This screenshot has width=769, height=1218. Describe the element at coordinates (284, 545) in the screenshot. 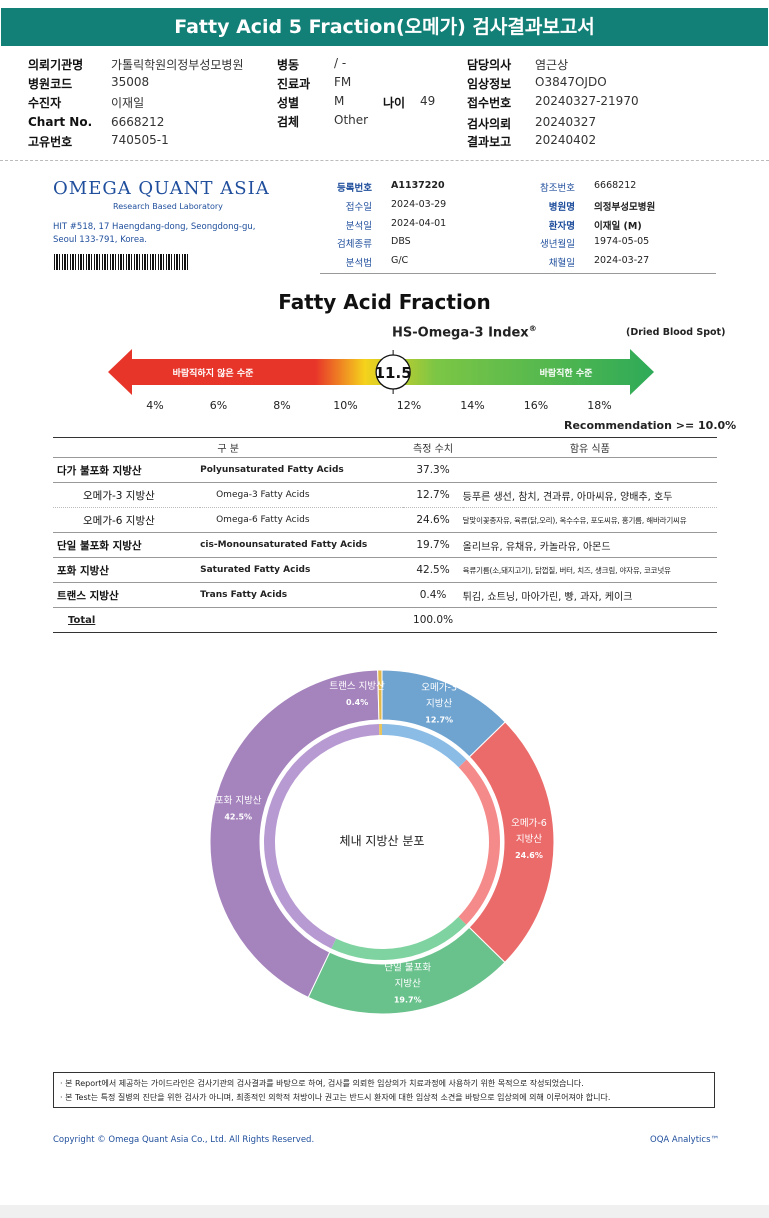

I see `row-english-name: cis-Monounsaturated Fatty Acids` at that location.